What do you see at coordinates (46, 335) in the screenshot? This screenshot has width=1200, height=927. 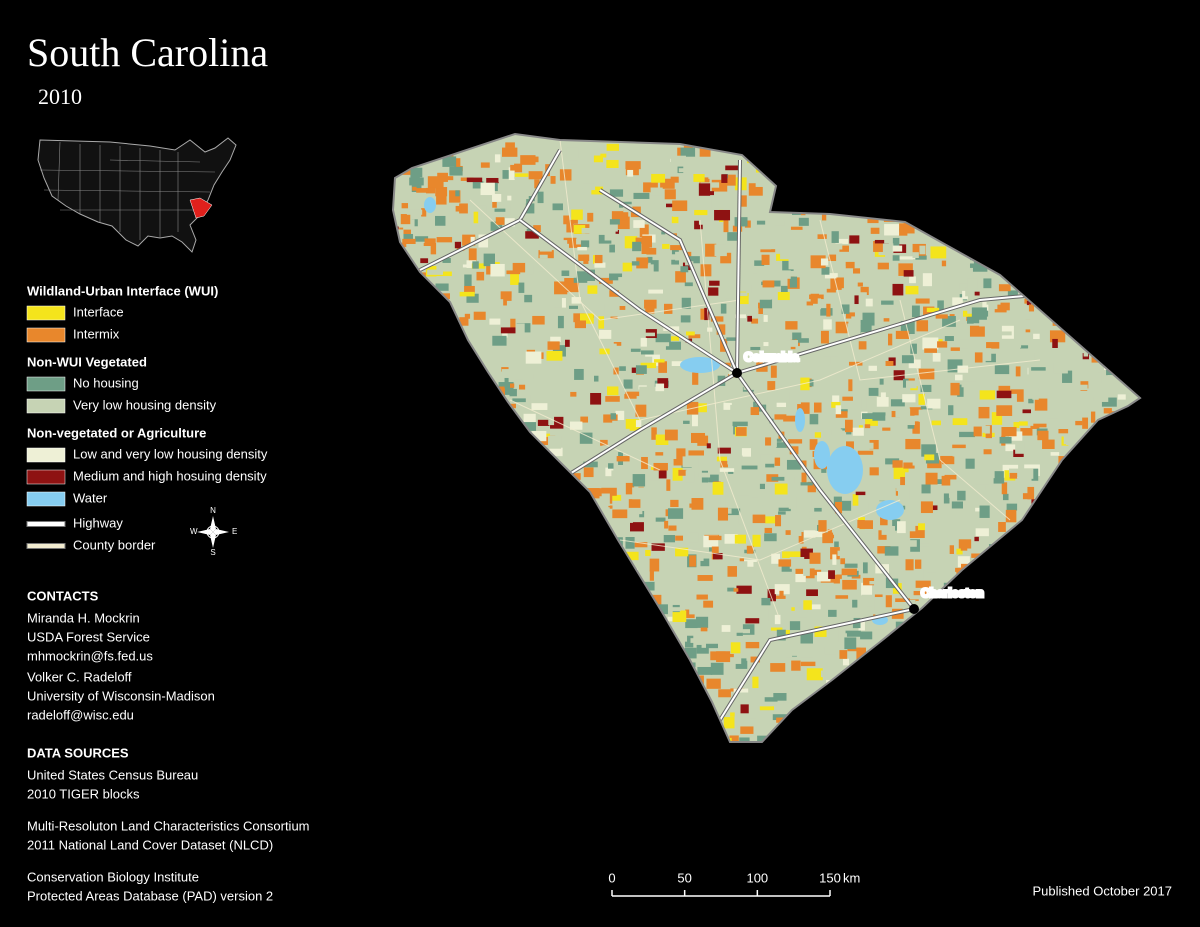 I see `legend-swatch` at bounding box center [46, 335].